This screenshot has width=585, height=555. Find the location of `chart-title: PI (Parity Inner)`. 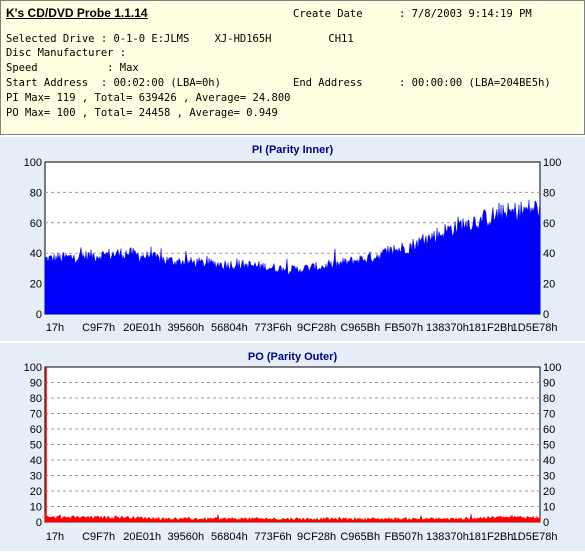

chart-title: PI (Parity Inner) is located at coordinates (293, 150).